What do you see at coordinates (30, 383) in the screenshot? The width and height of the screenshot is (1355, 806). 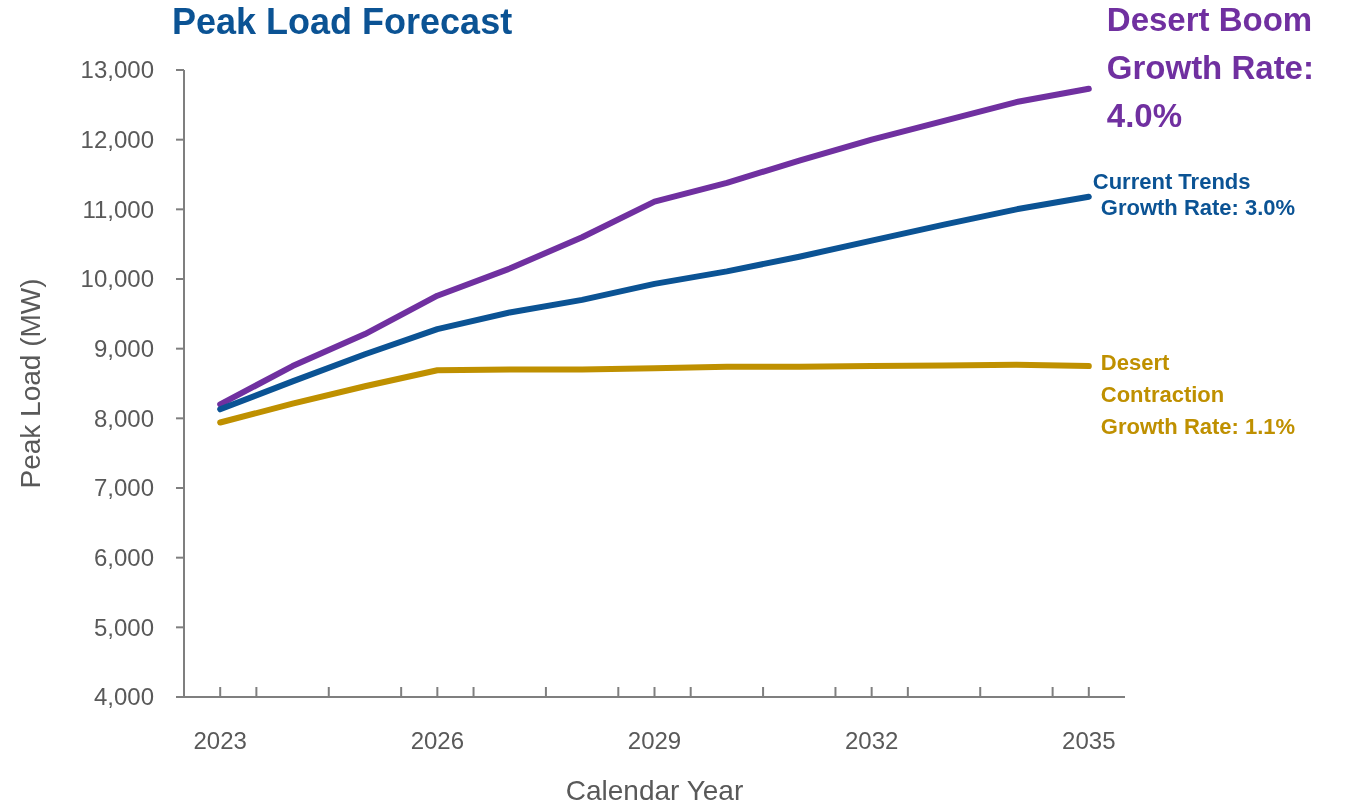 I see `y-axis-title: Peak Load (MW)` at bounding box center [30, 383].